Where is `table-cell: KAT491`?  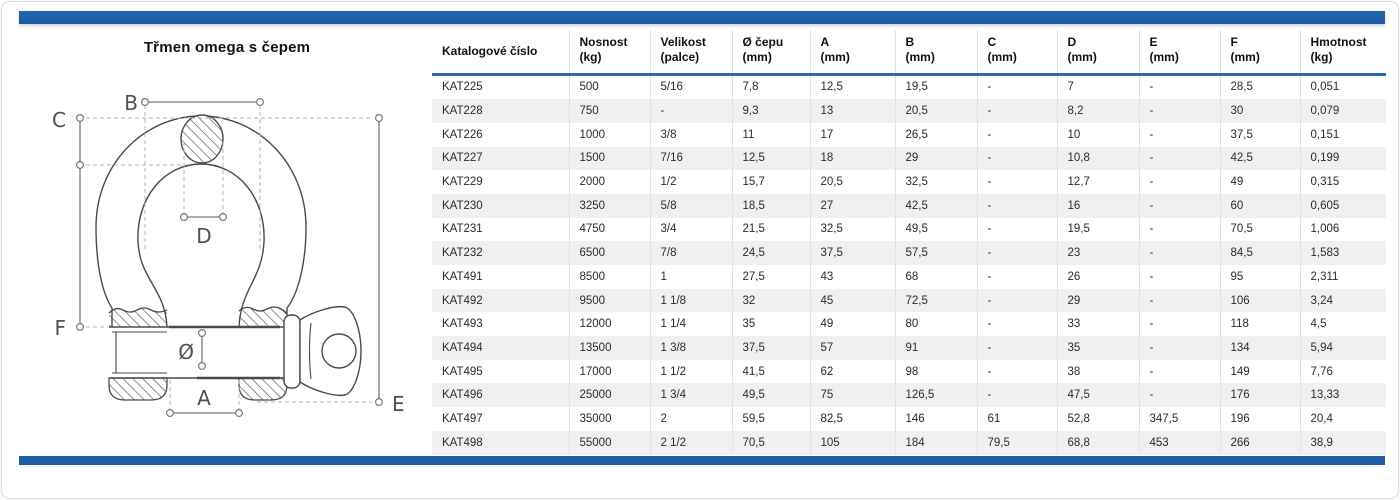 table-cell: KAT491 is located at coordinates (501, 277).